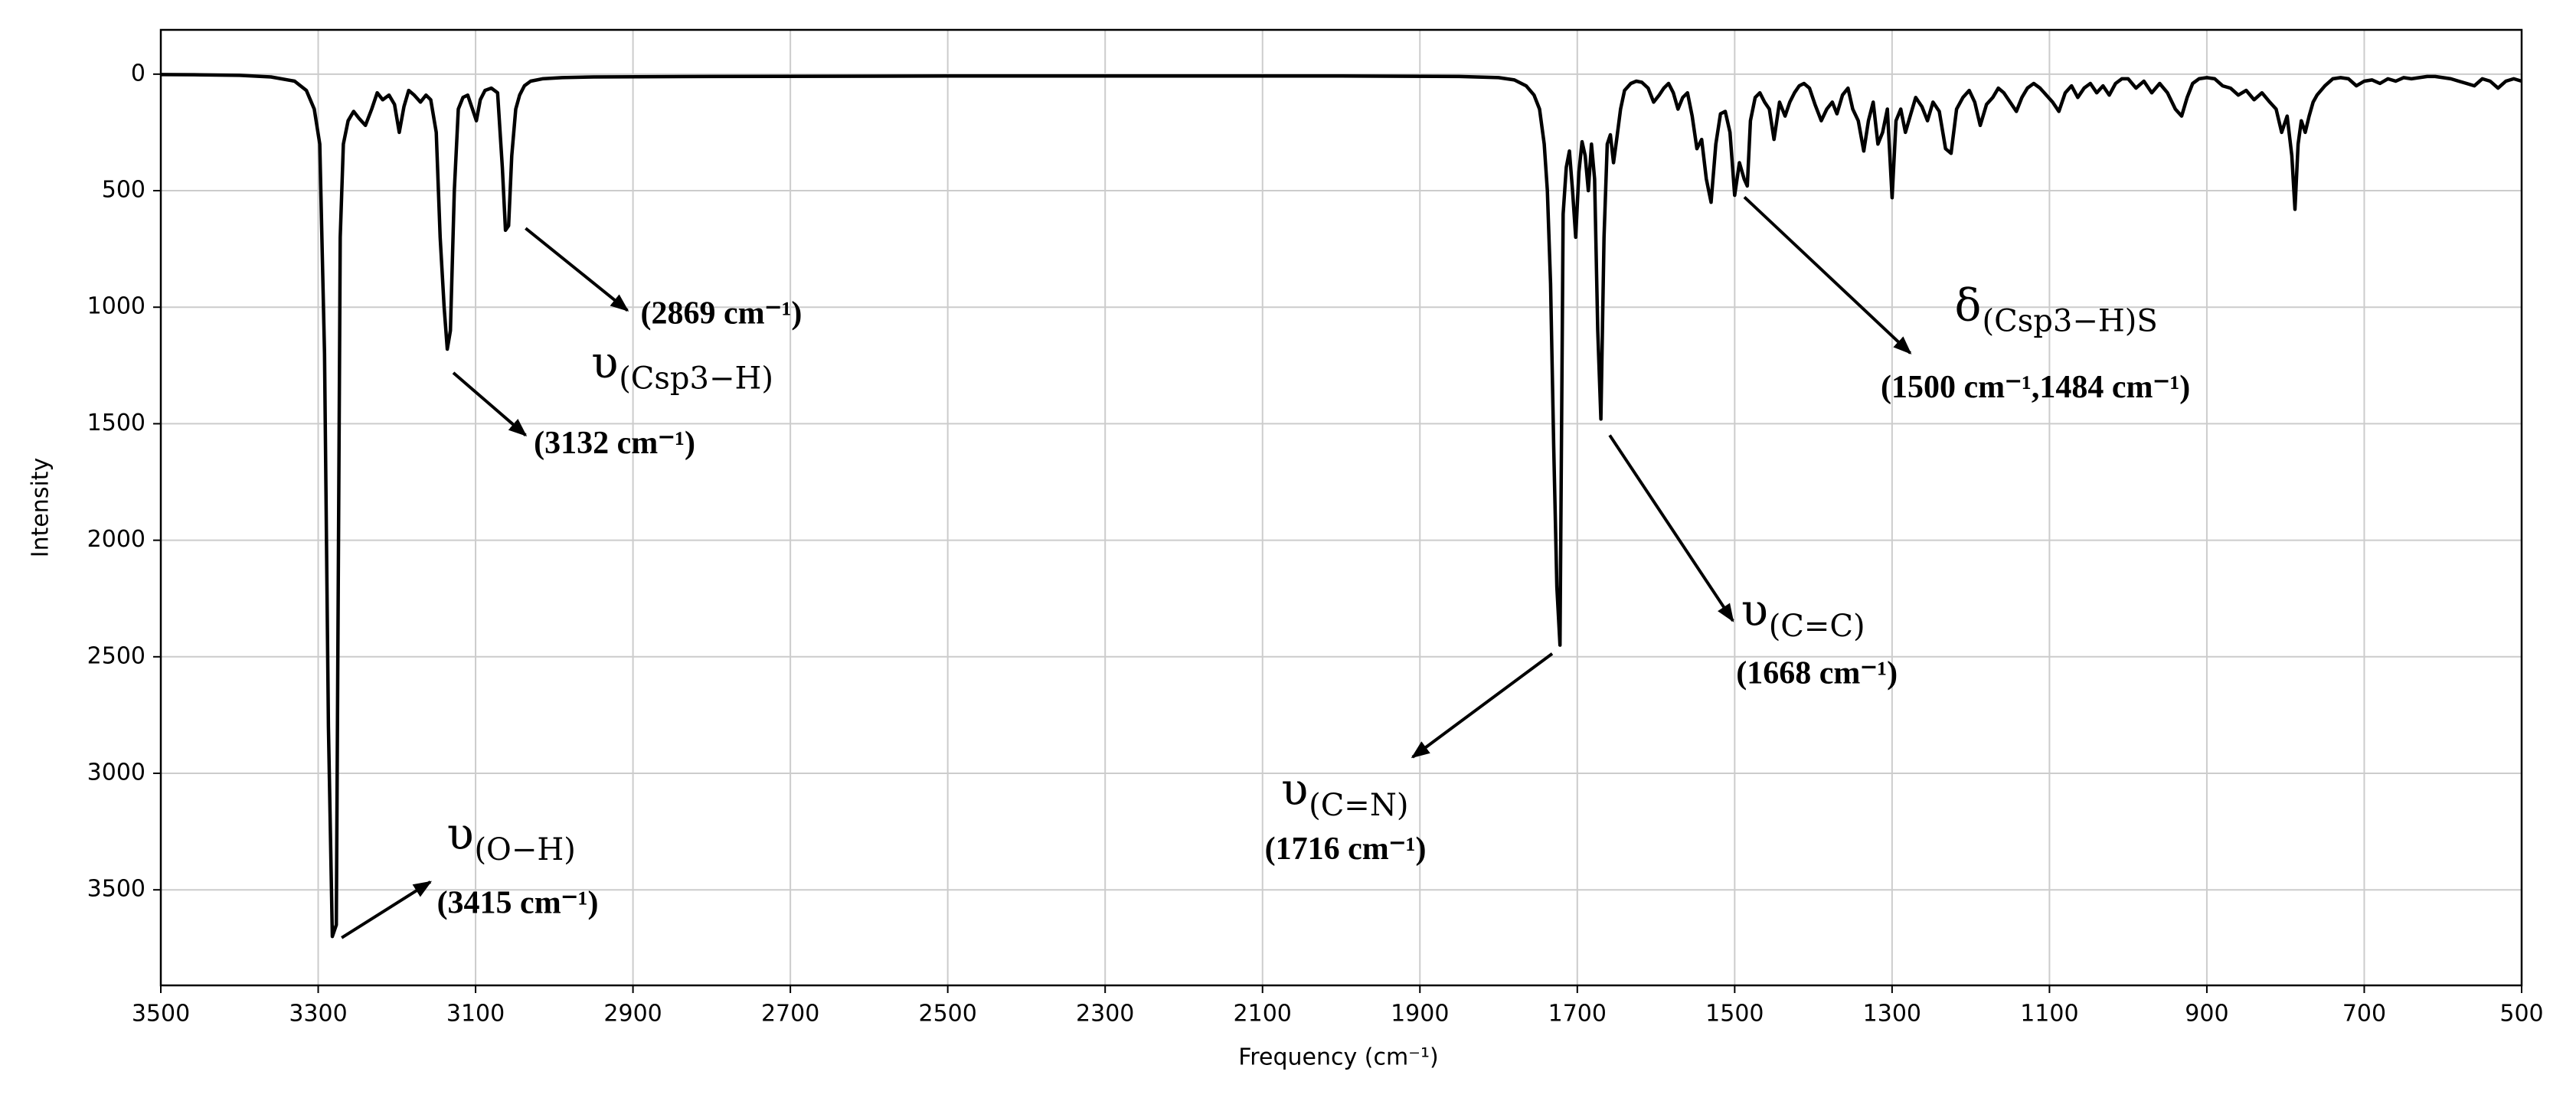  What do you see at coordinates (1577, 1014) in the screenshot?
I see `x-tick-label: 1700` at bounding box center [1577, 1014].